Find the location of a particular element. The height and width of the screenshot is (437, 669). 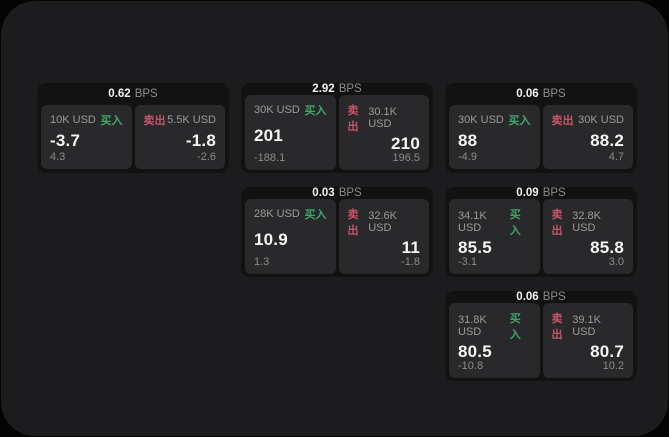

sell-size: 32.8K USD is located at coordinates (586, 222).